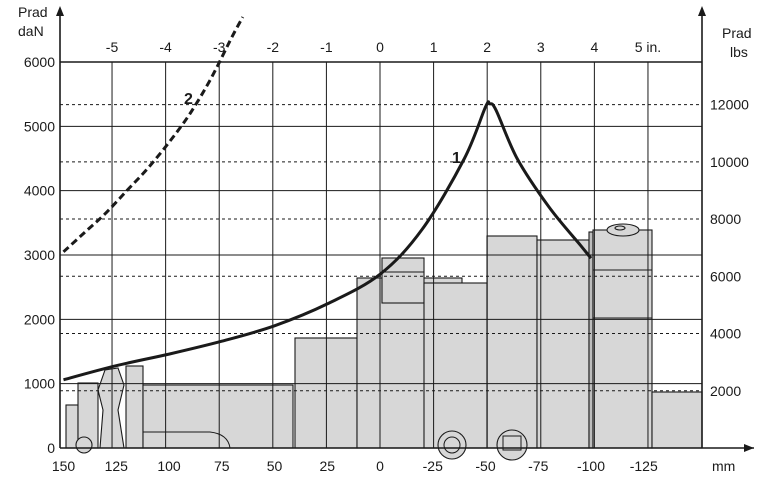  Describe the element at coordinates (39, 126) in the screenshot. I see `y-left-tick-label: 5000` at that location.